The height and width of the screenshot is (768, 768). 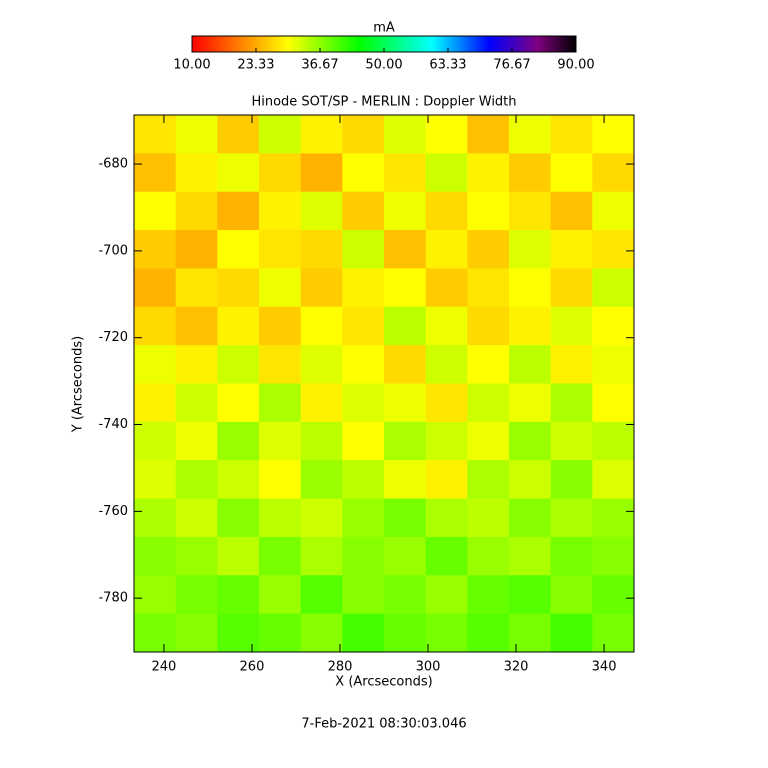 I want to click on x-tick-label: 320, so click(x=516, y=667).